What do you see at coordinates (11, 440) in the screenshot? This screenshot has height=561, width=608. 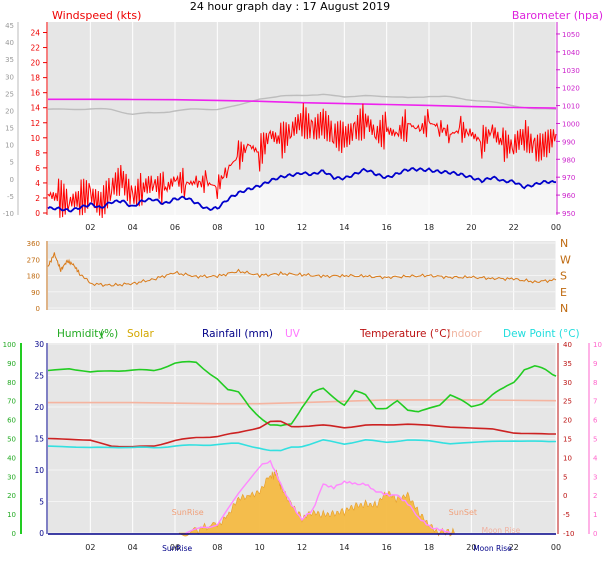 I see `humidity-tick-label: 50` at bounding box center [11, 440].